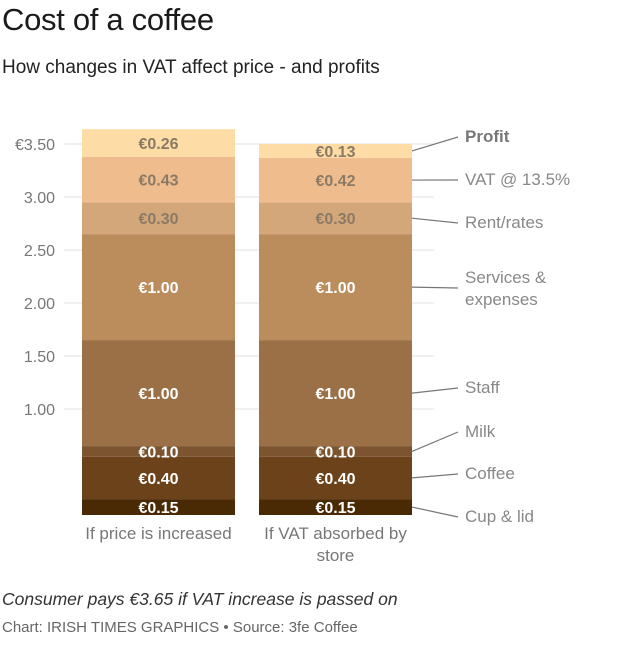  I want to click on y-tick-label: 3.00, so click(39, 198).